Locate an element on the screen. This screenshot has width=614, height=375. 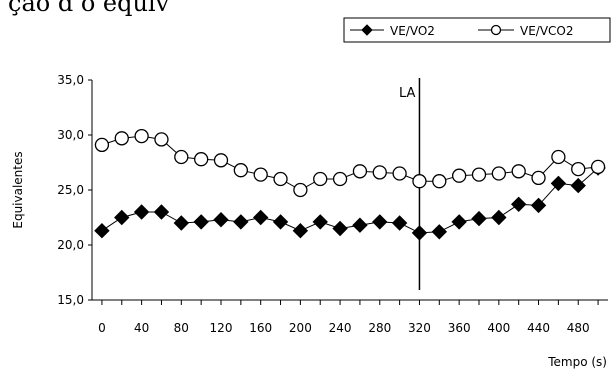
x-tick-label: 200 is located at coordinates (300, 328).